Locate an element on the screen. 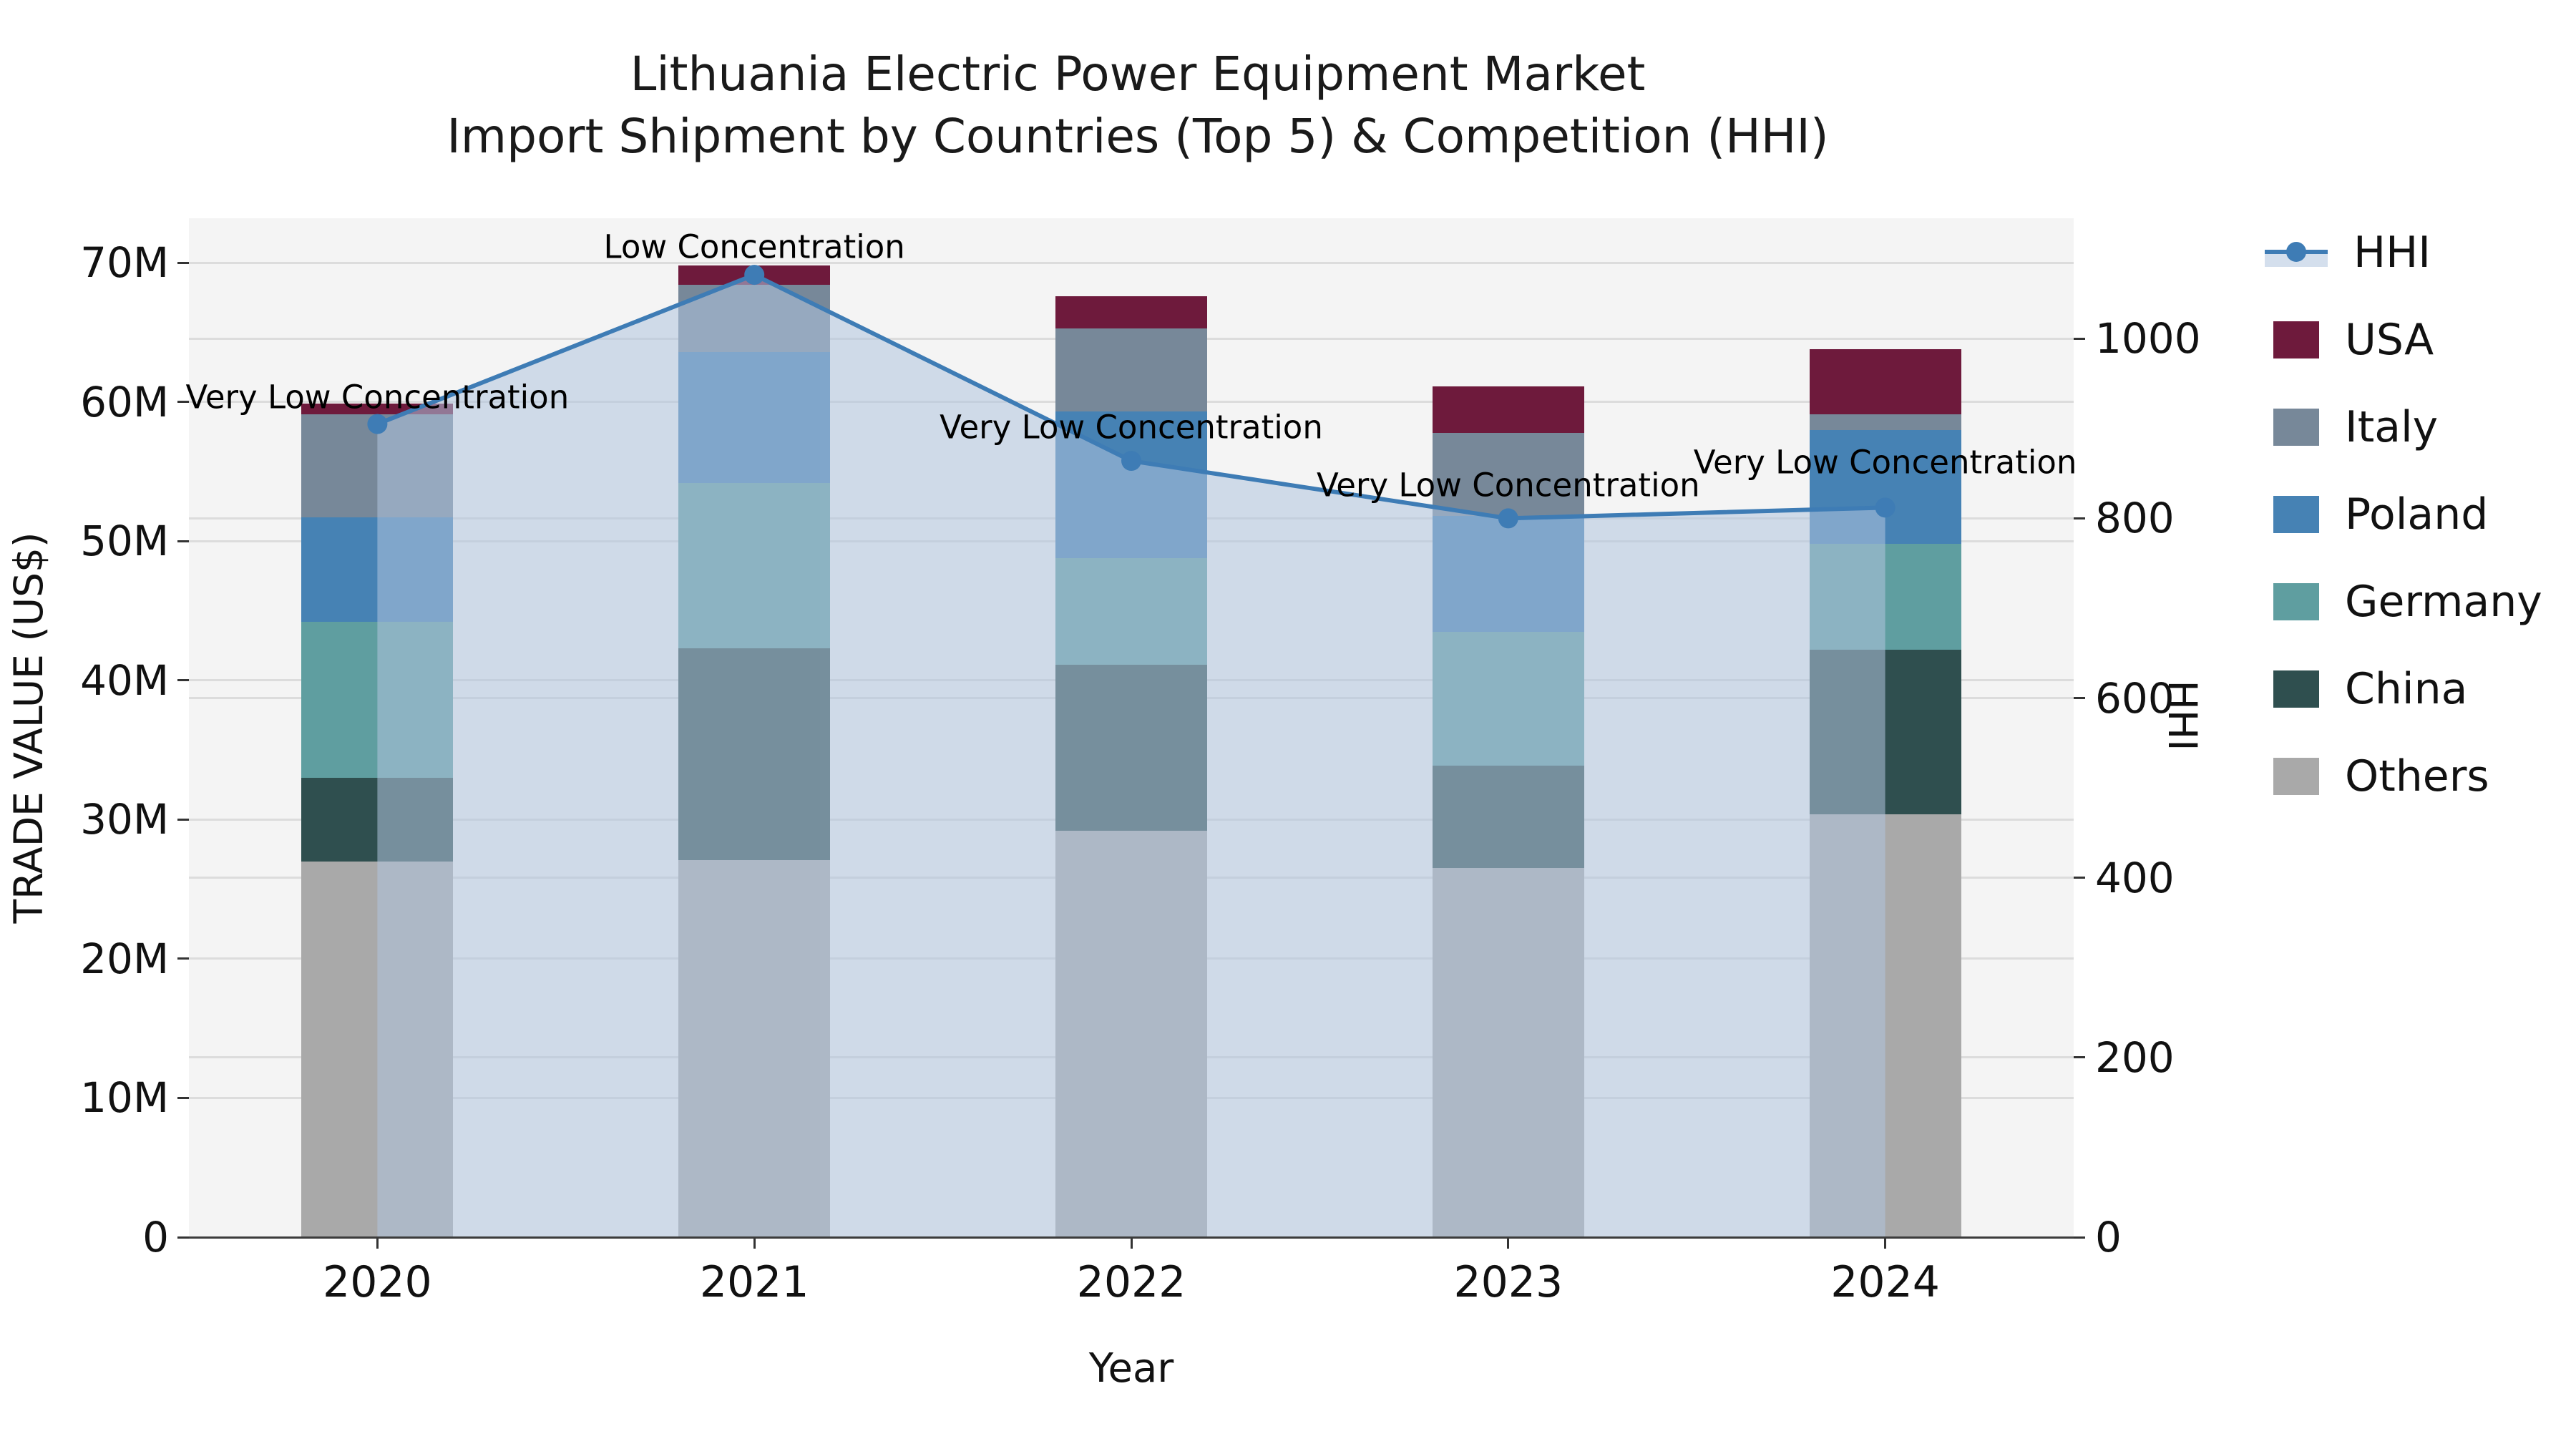  hhi-marker-2024 is located at coordinates (1885, 507).